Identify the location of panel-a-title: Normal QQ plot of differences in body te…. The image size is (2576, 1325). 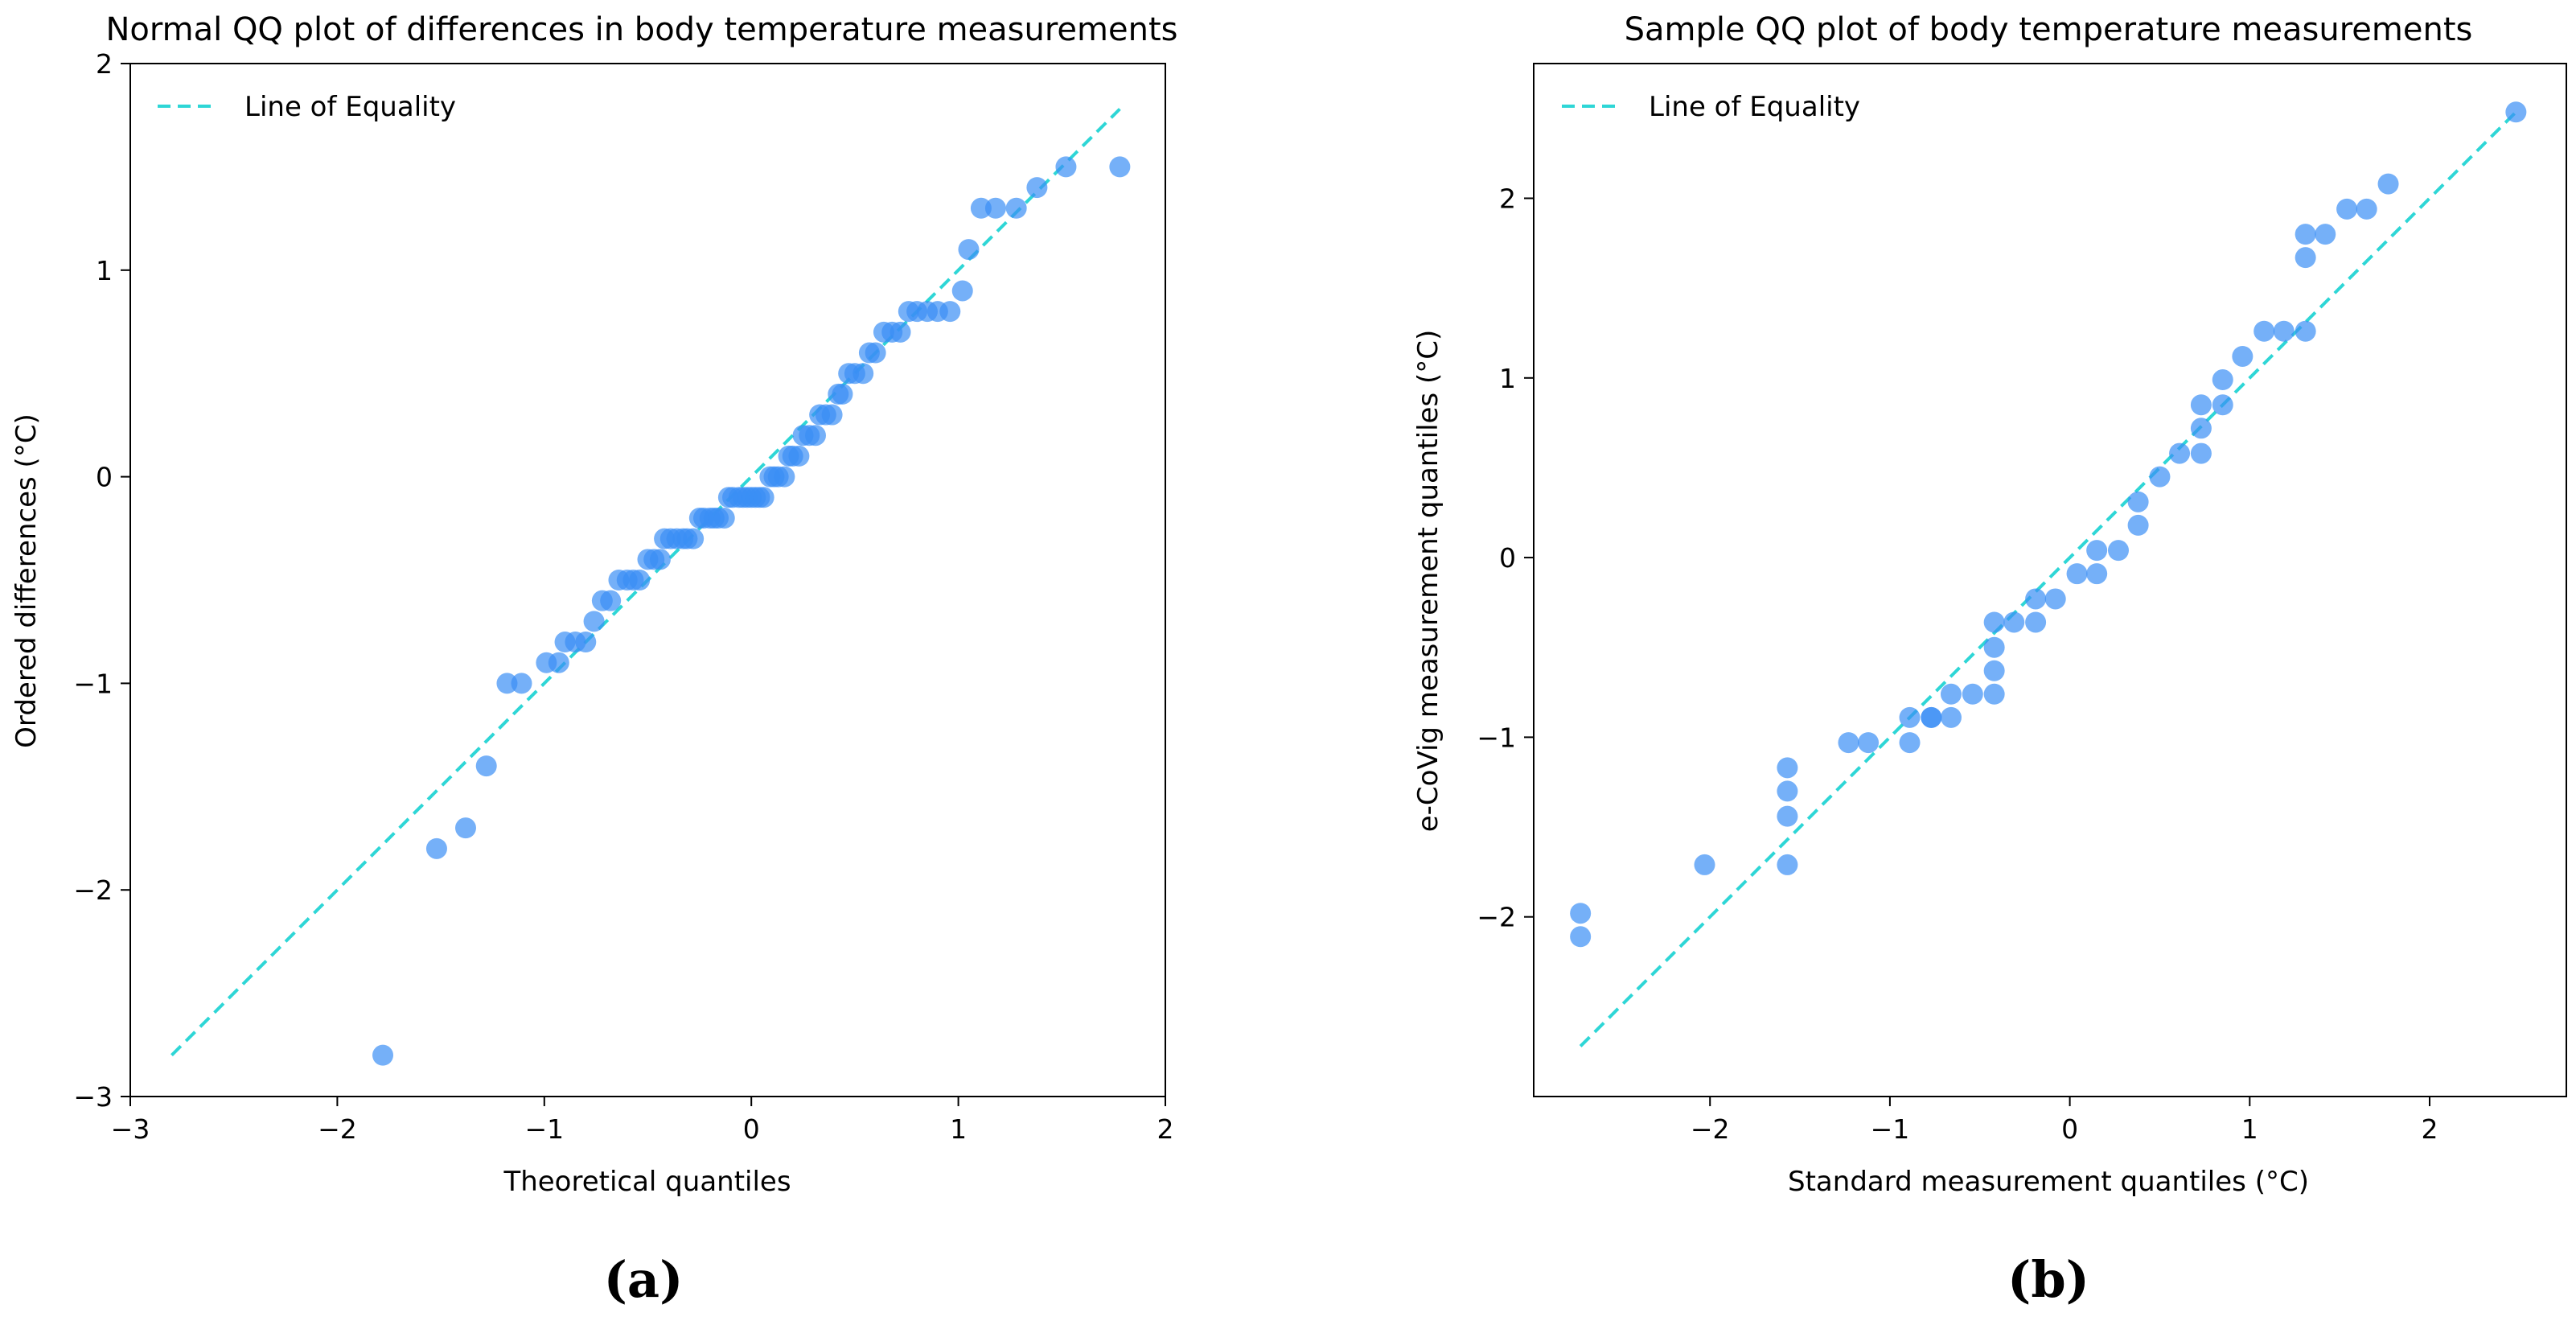
(642, 29).